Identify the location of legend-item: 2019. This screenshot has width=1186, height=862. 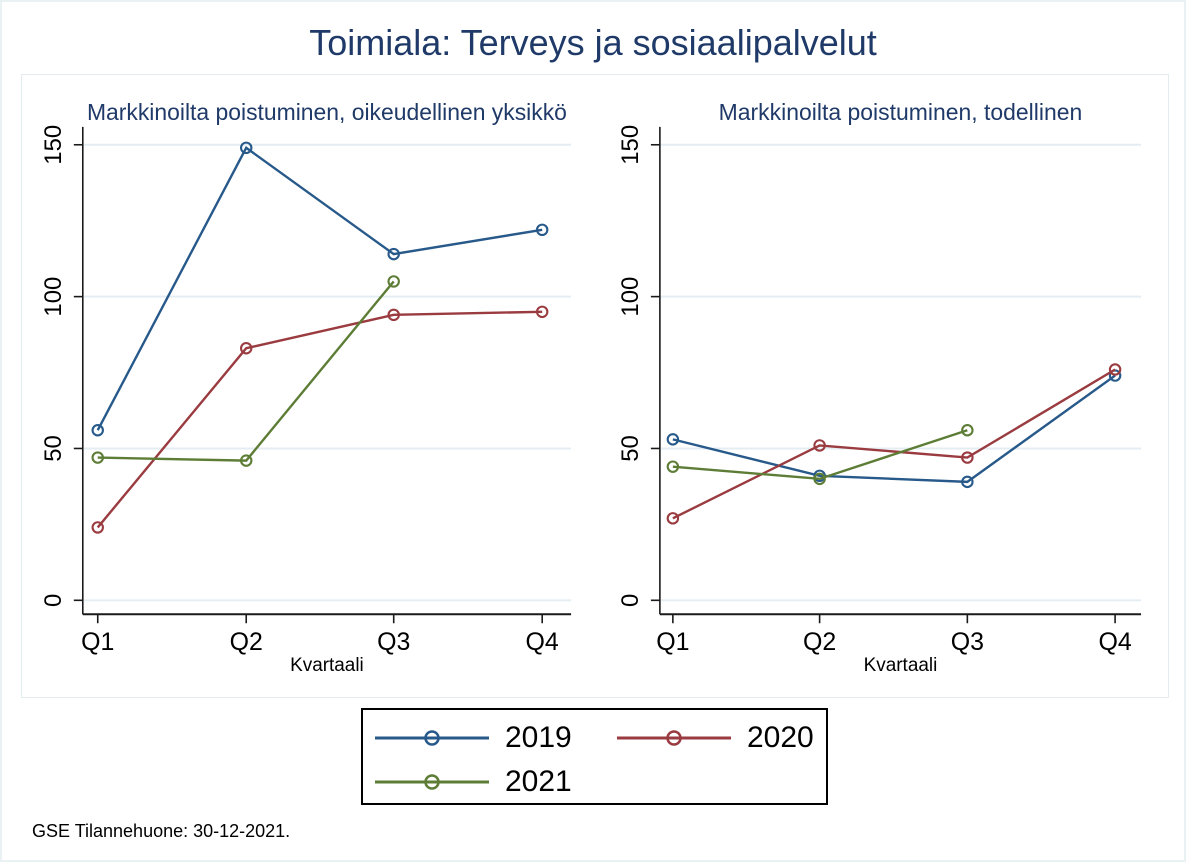
(496, 738).